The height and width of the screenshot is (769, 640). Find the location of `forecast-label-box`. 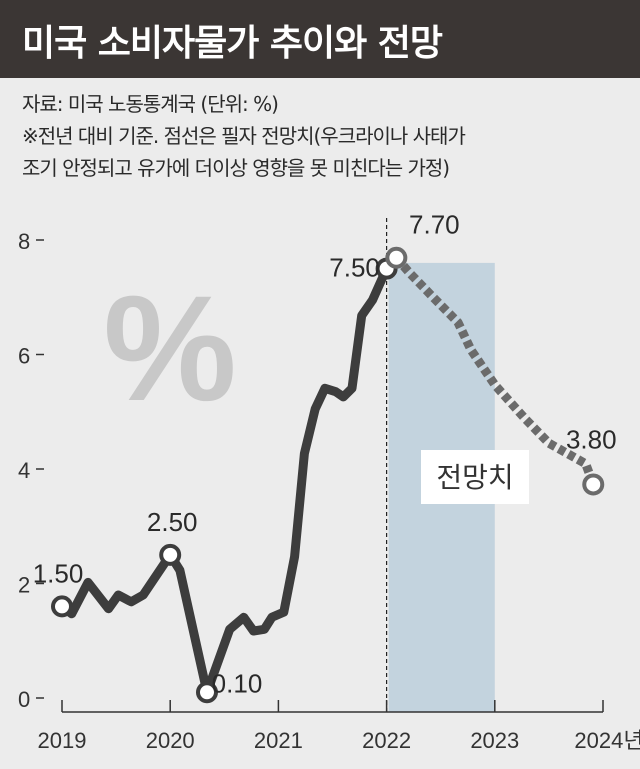

forecast-label-box is located at coordinates (475, 477).